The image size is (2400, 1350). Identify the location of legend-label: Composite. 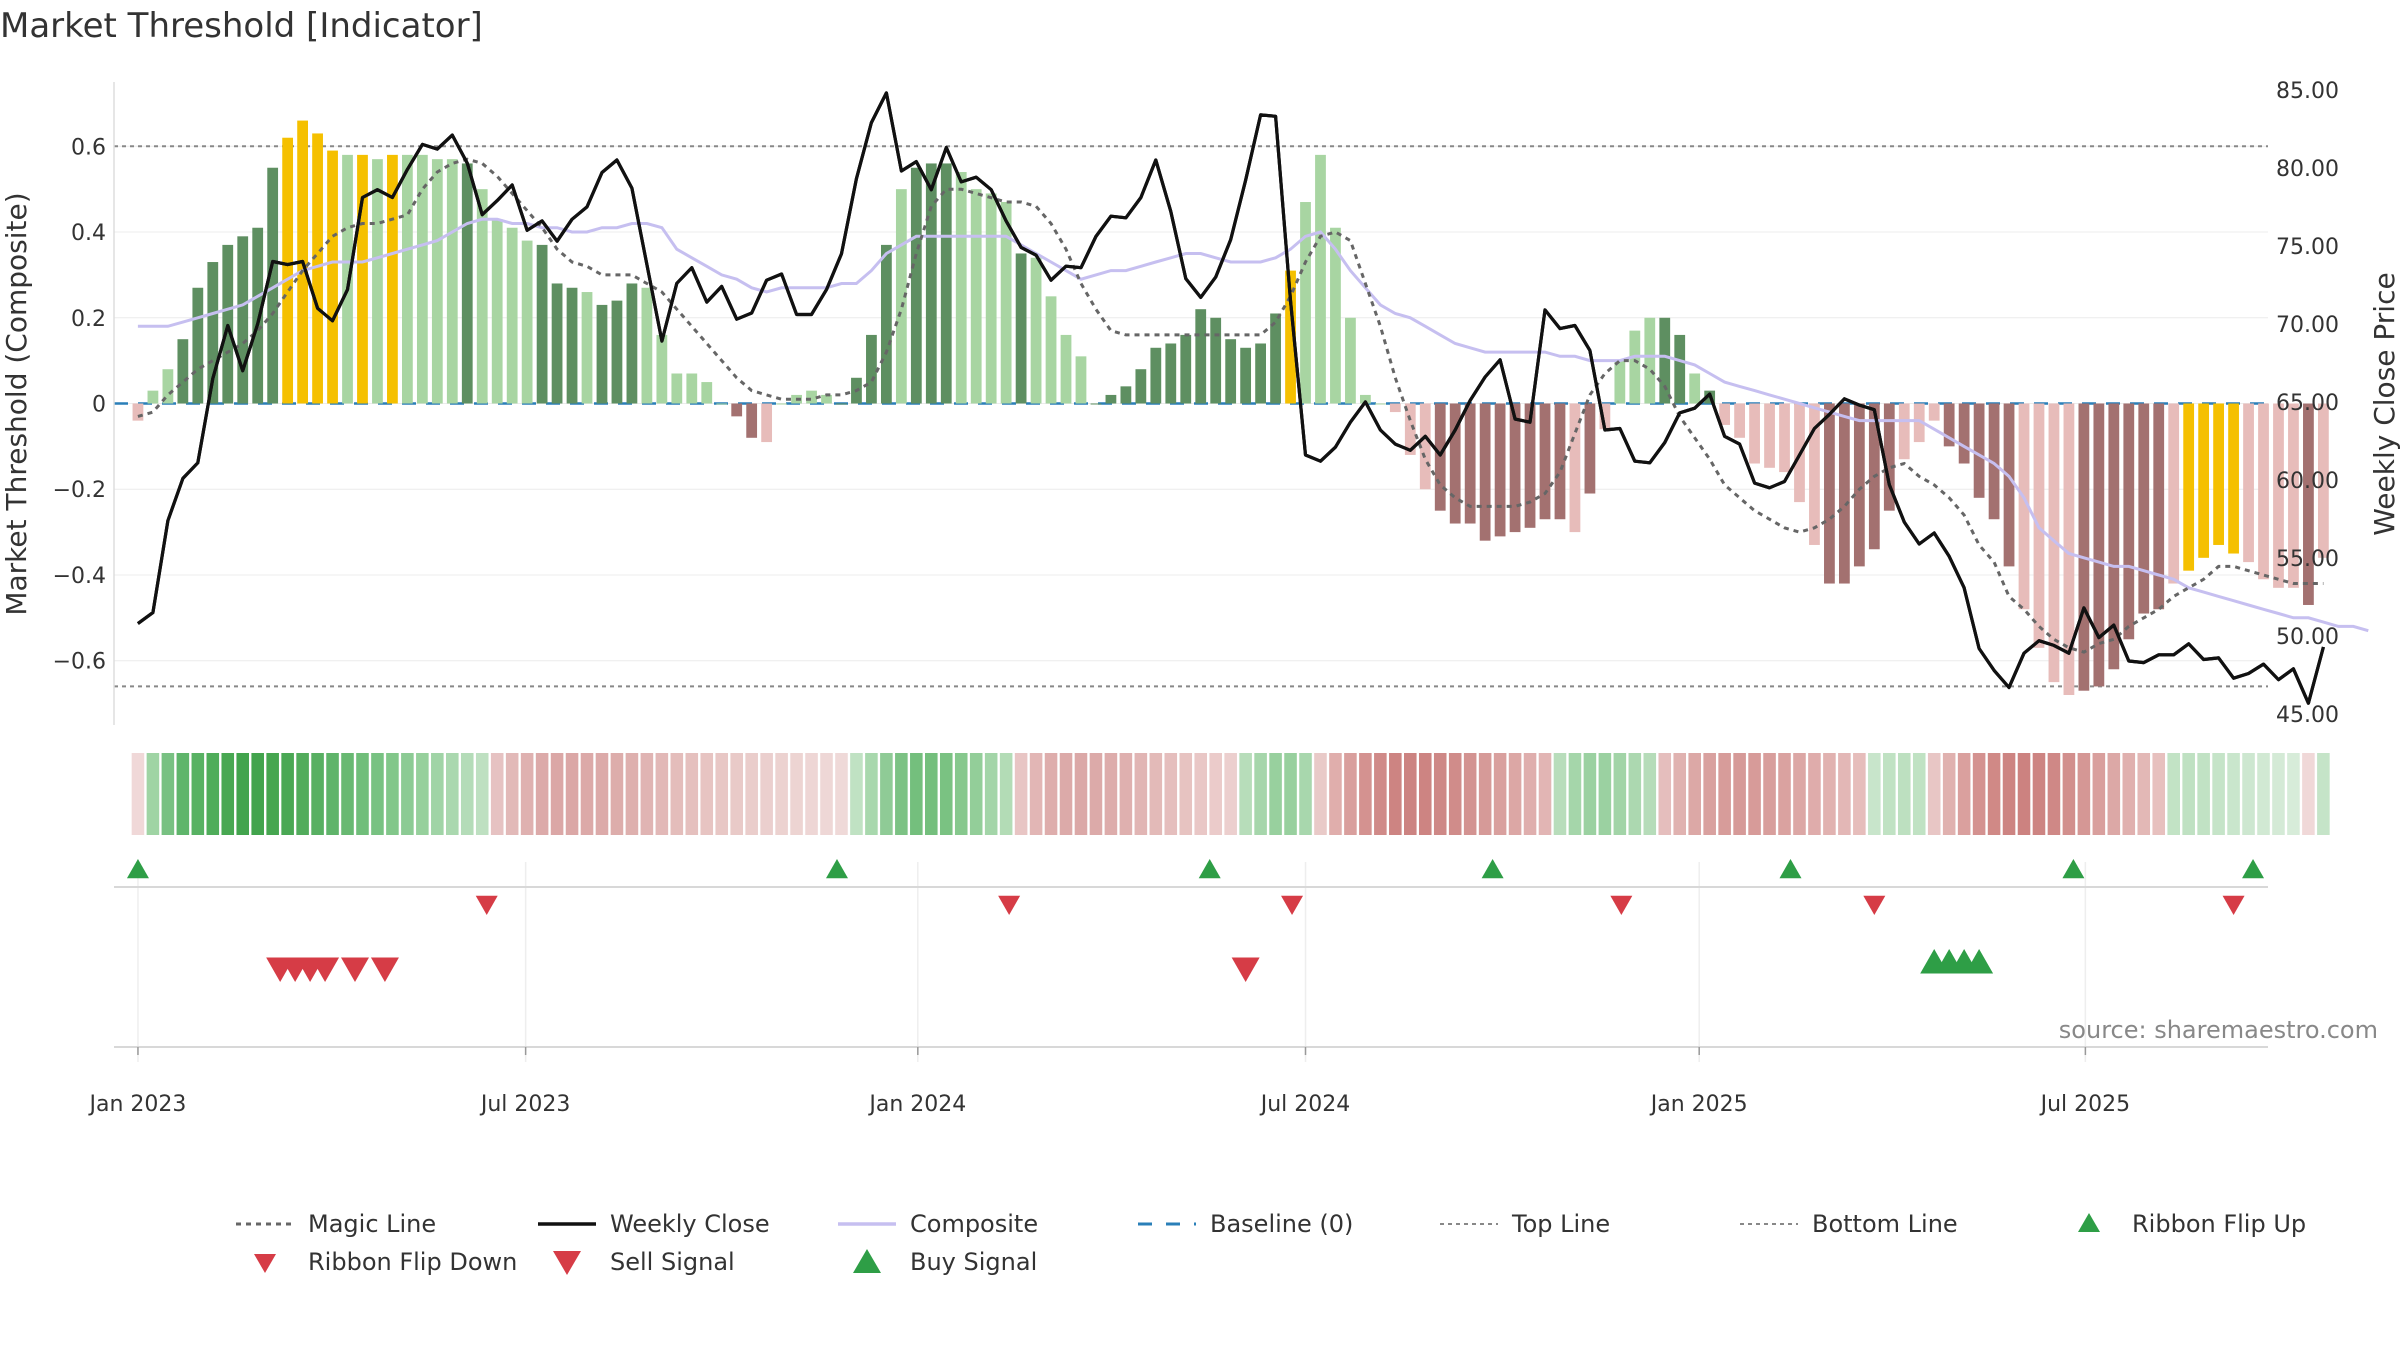
(974, 1224).